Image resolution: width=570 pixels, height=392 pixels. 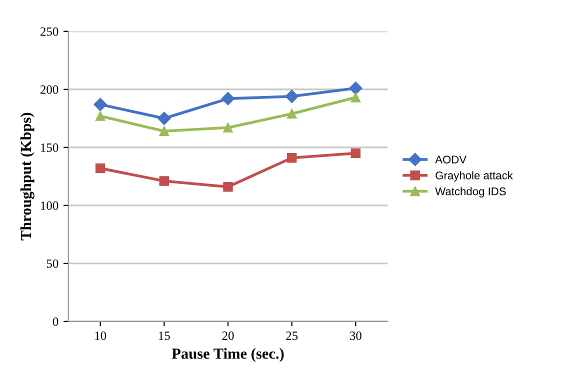 What do you see at coordinates (55, 321) in the screenshot?
I see `y-tick-label: 0` at bounding box center [55, 321].